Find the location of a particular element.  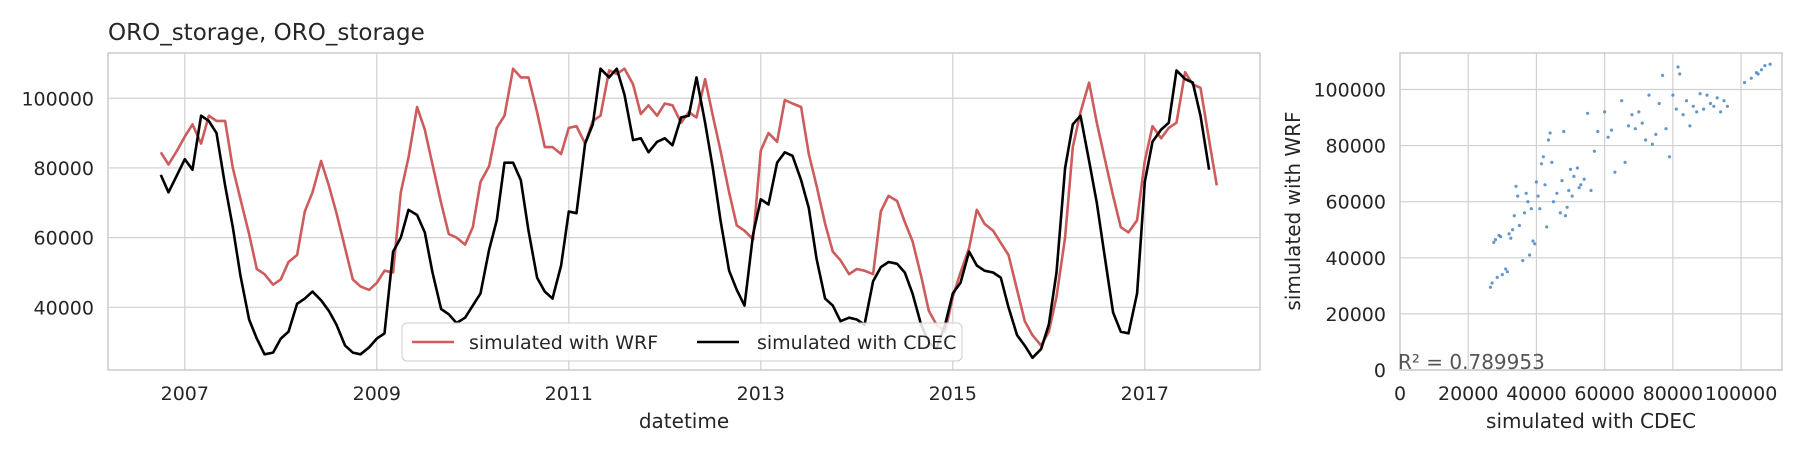

scatter-y-tick-label: 100000 is located at coordinates (1349, 90).